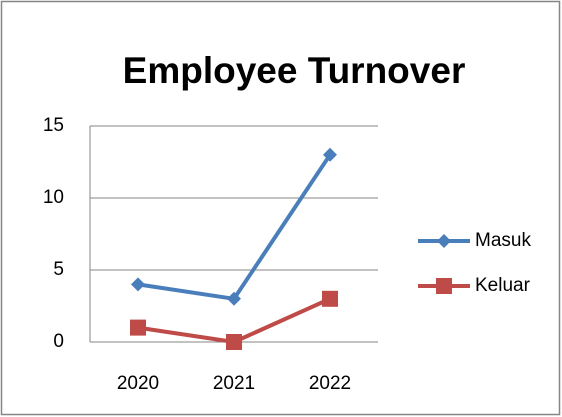  What do you see at coordinates (53, 197) in the screenshot?
I see `y-tick-label: 10` at bounding box center [53, 197].